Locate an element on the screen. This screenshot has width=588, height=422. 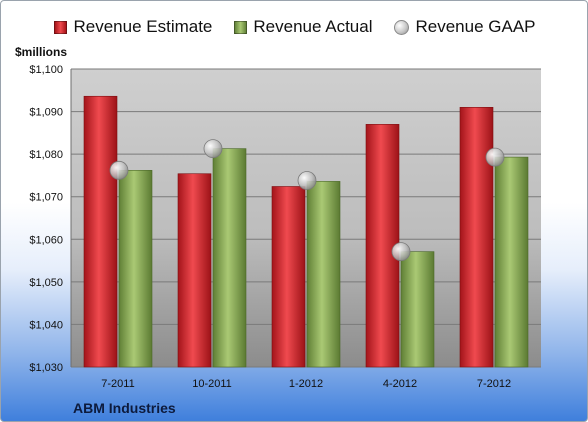
legend-swatch-estimate is located at coordinates (61, 27).